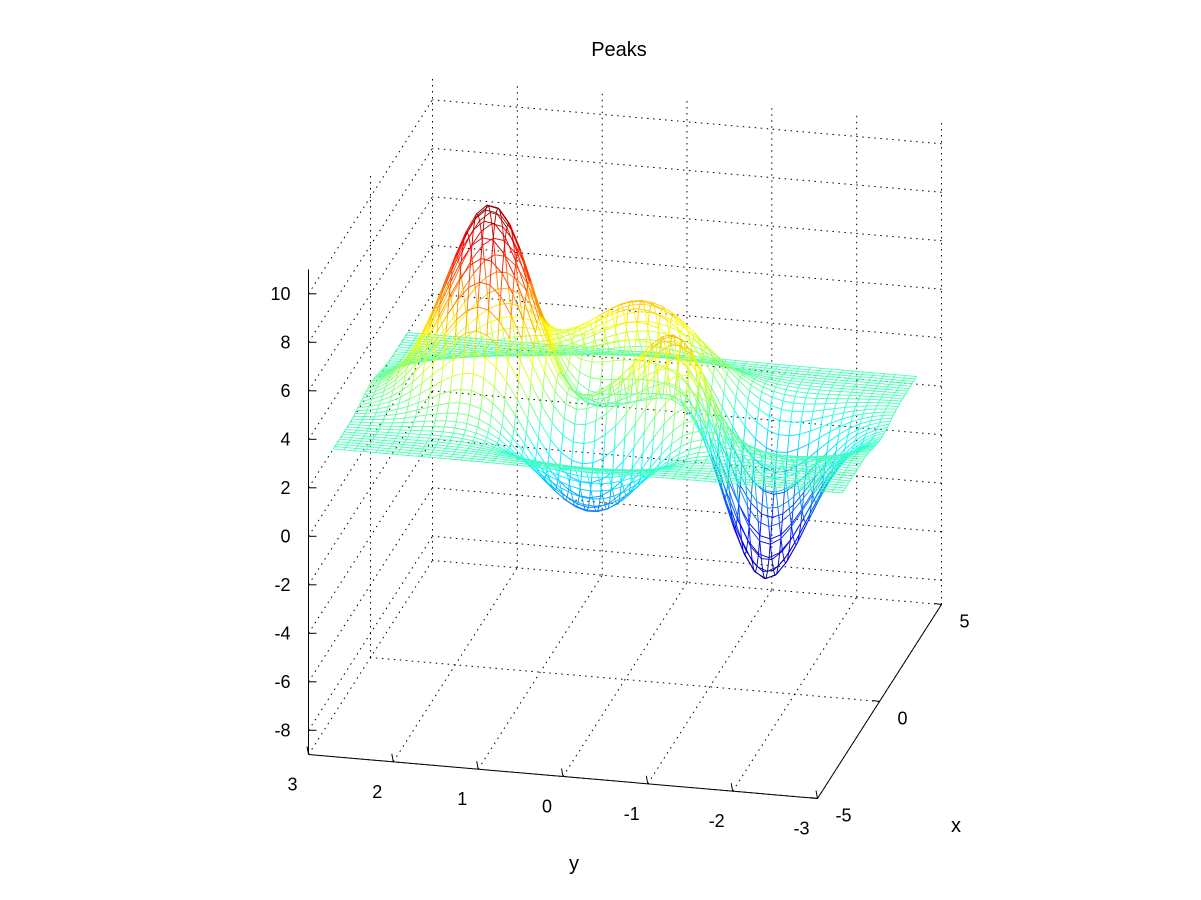  I want to click on z-tick-label: -6, so click(282, 682).